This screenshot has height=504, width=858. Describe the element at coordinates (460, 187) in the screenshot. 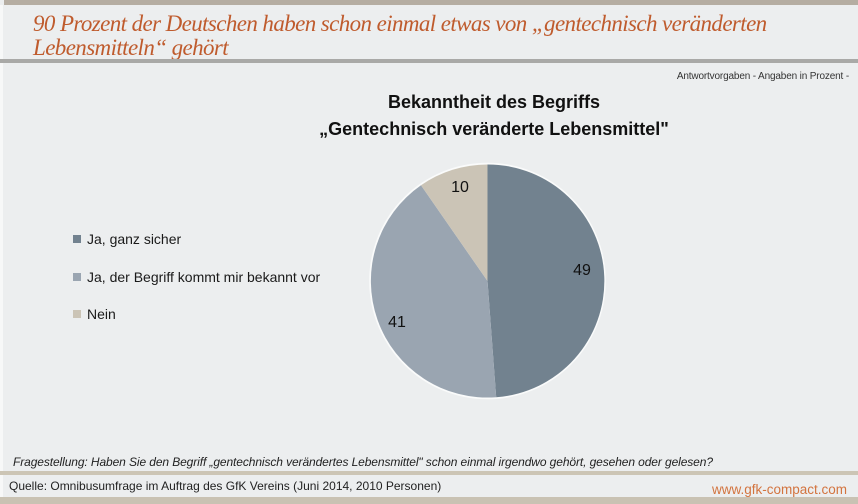

I see `svg-text: 10` at that location.